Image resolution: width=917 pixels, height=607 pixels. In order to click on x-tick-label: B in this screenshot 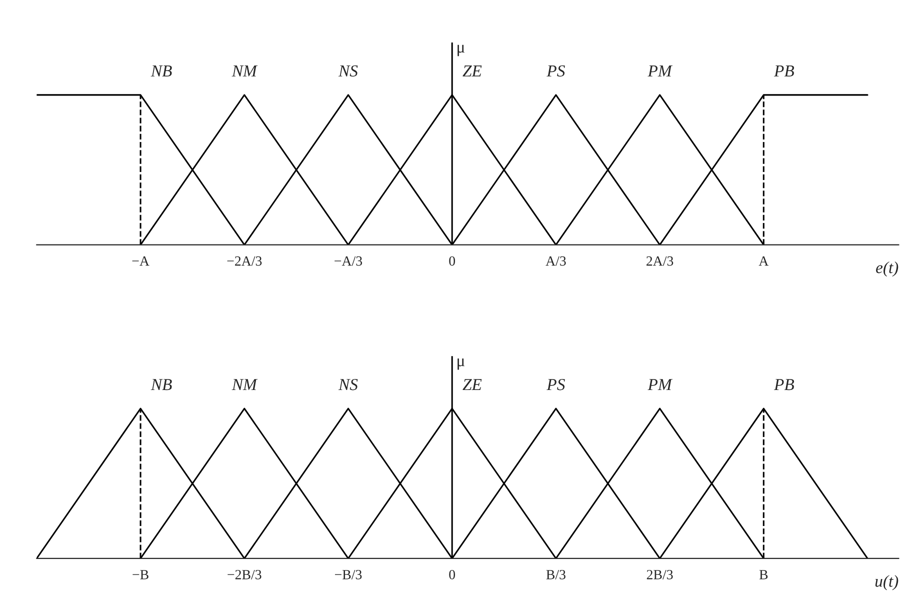, I will do `click(763, 575)`.